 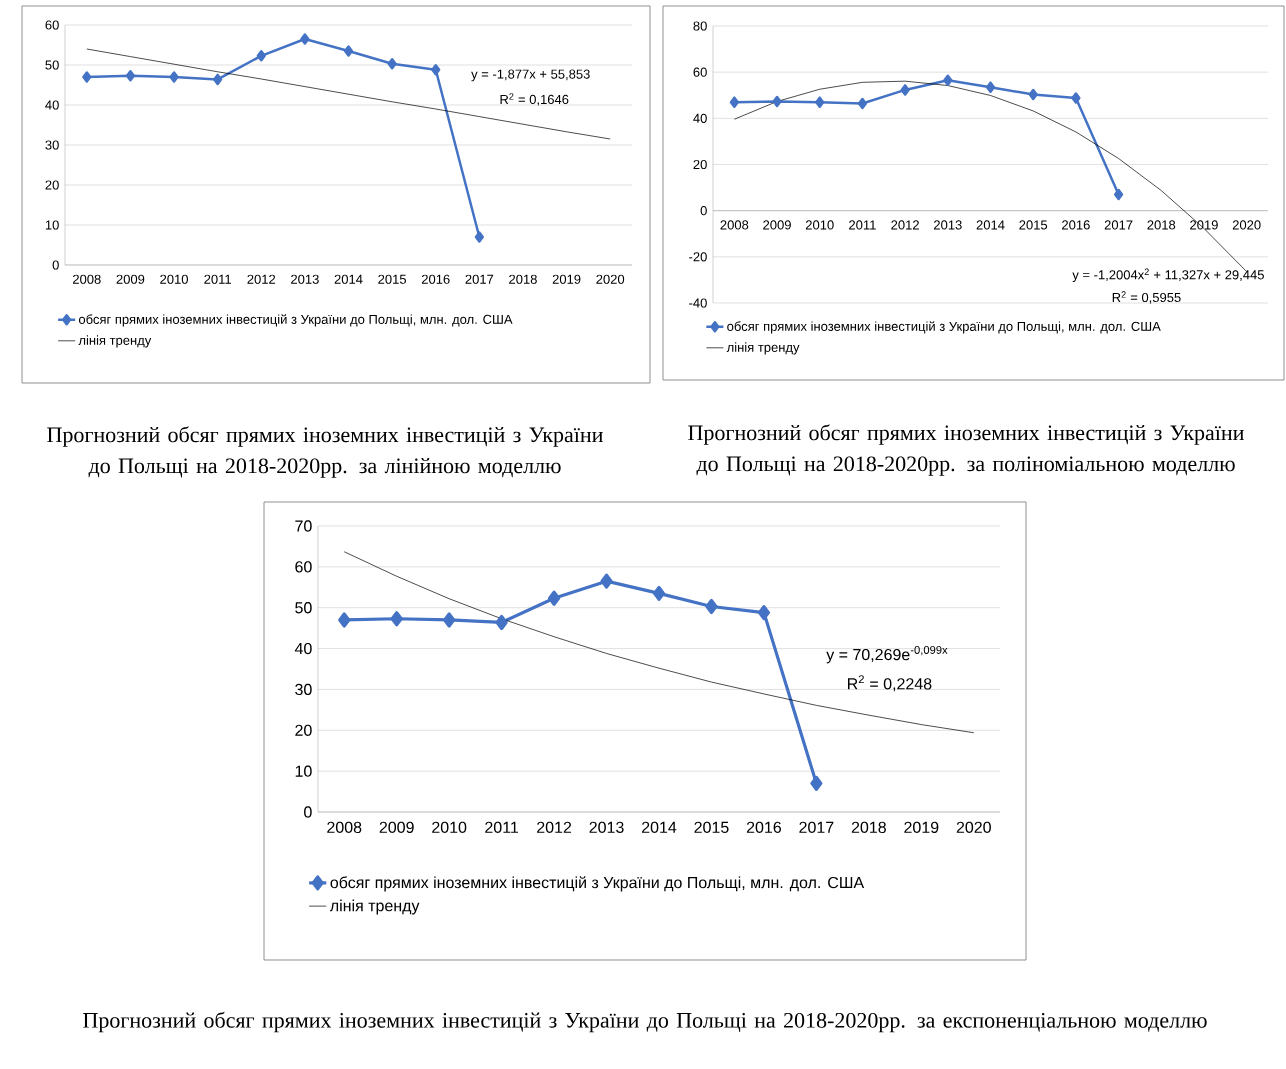 What do you see at coordinates (1146, 297) in the screenshot?
I see `annotation: R$^{2}$ = 0,5955` at bounding box center [1146, 297].